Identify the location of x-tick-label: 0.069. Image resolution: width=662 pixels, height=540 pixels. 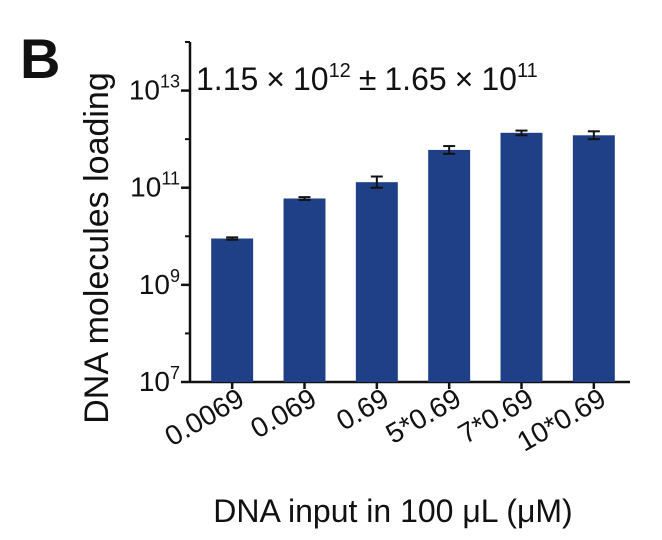
(283, 413).